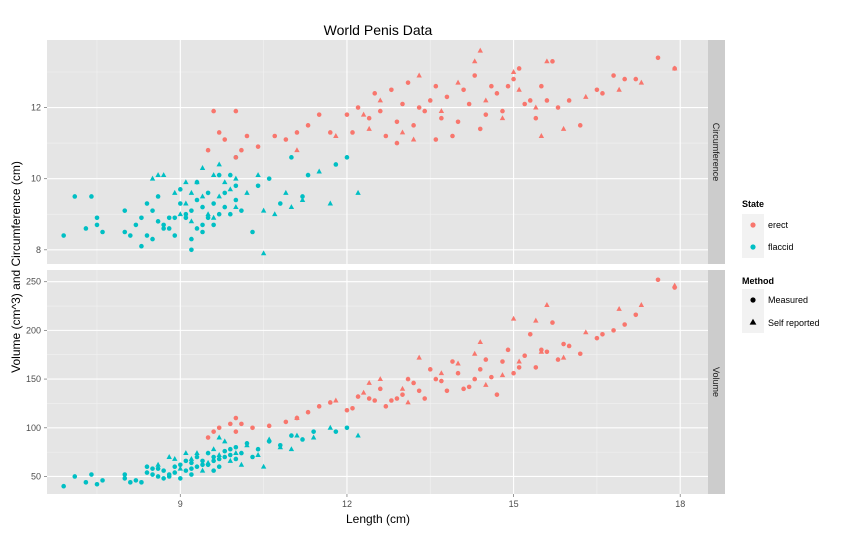 The image size is (858, 536). Describe the element at coordinates (758, 281) in the screenshot. I see `legend-method-title: Method` at that location.